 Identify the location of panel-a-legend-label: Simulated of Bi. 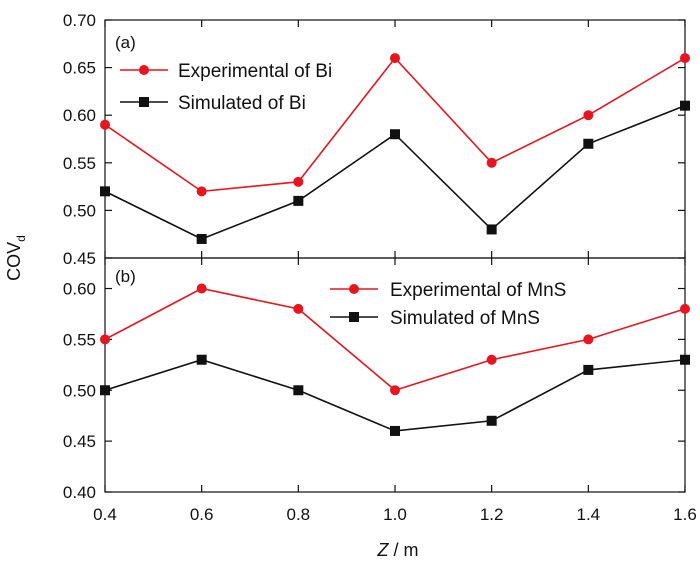
(242, 103).